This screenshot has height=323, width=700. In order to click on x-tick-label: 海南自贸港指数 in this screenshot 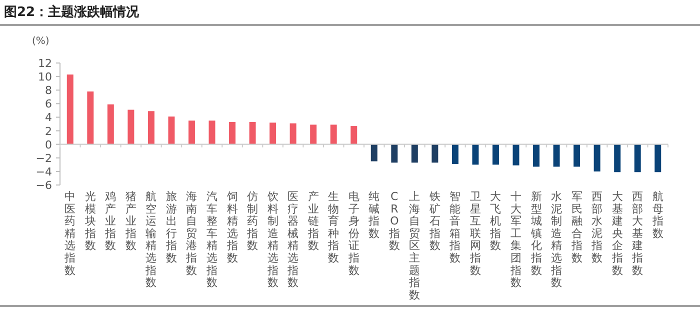, I will do `click(191, 233)`.